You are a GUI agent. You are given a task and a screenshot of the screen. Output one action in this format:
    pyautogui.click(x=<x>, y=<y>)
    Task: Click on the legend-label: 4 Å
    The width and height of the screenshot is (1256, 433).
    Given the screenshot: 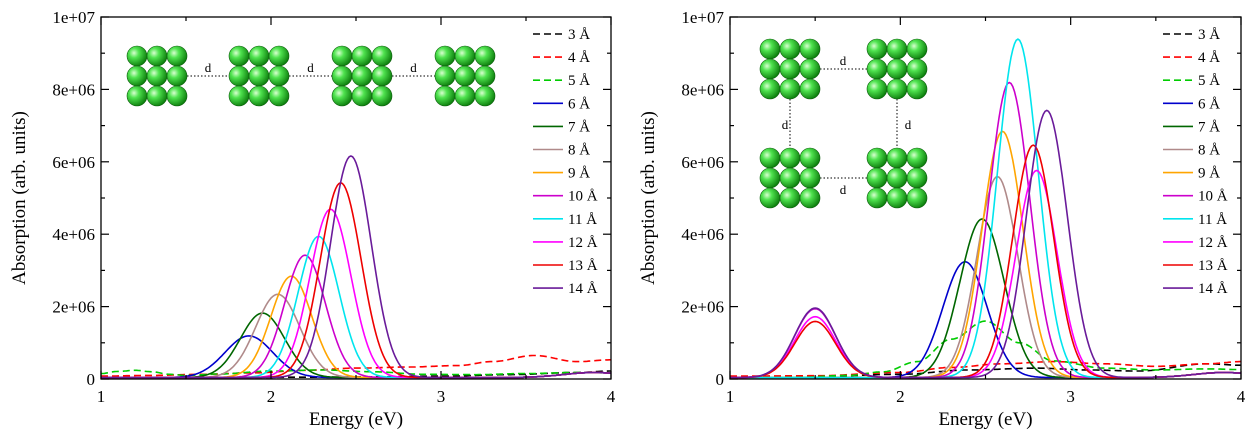 What is the action you would take?
    pyautogui.click(x=579, y=58)
    